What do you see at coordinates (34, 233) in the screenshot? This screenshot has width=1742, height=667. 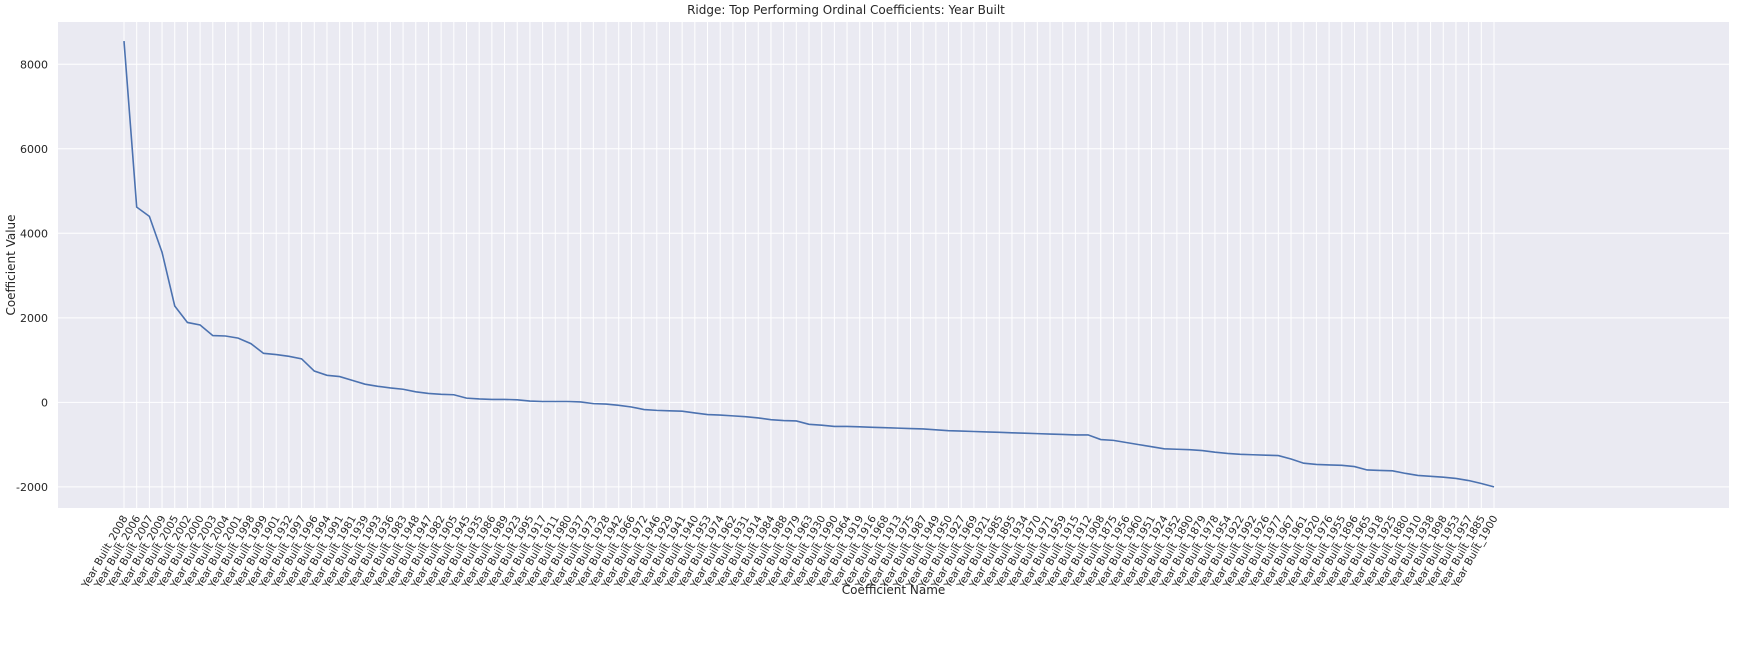 I see `y-tick-label: 4000` at bounding box center [34, 233].